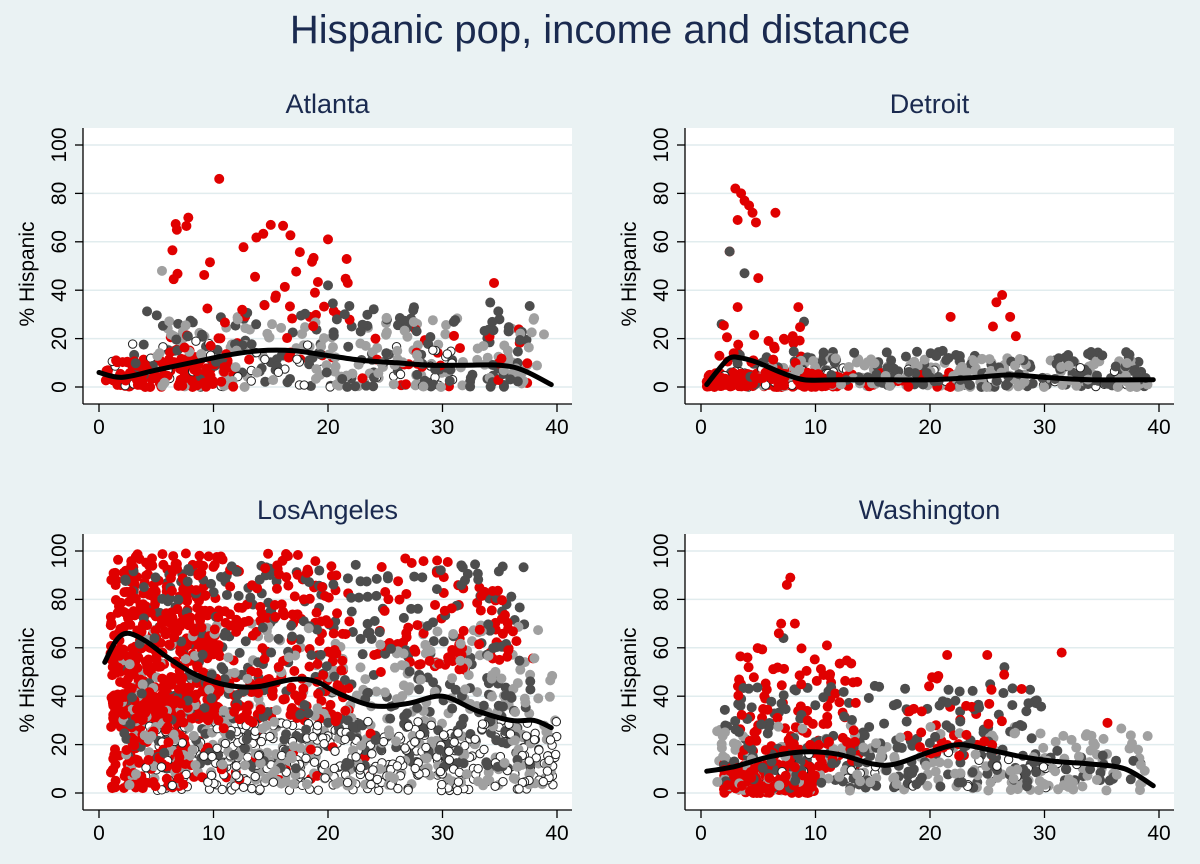  What do you see at coordinates (661, 744) in the screenshot?
I see `y-tick-label: 20` at bounding box center [661, 744].